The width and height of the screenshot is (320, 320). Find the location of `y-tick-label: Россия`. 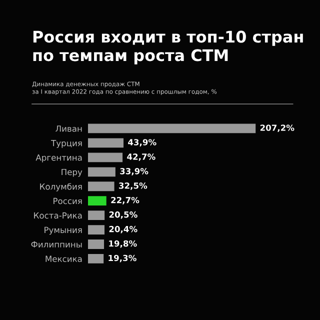

y-tick-label: Россия is located at coordinates (68, 201).